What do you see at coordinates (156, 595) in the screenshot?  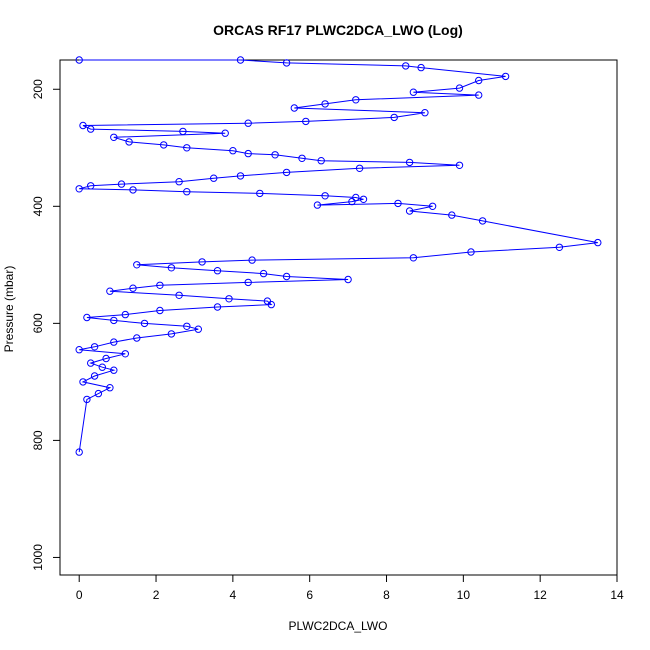 I see `x-tick-label: 2` at bounding box center [156, 595].